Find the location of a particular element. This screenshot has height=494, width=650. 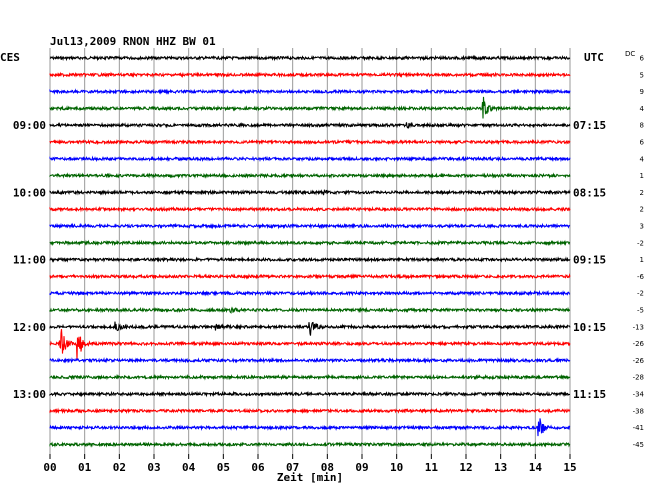

dc-label: DC is located at coordinates (630, 54).